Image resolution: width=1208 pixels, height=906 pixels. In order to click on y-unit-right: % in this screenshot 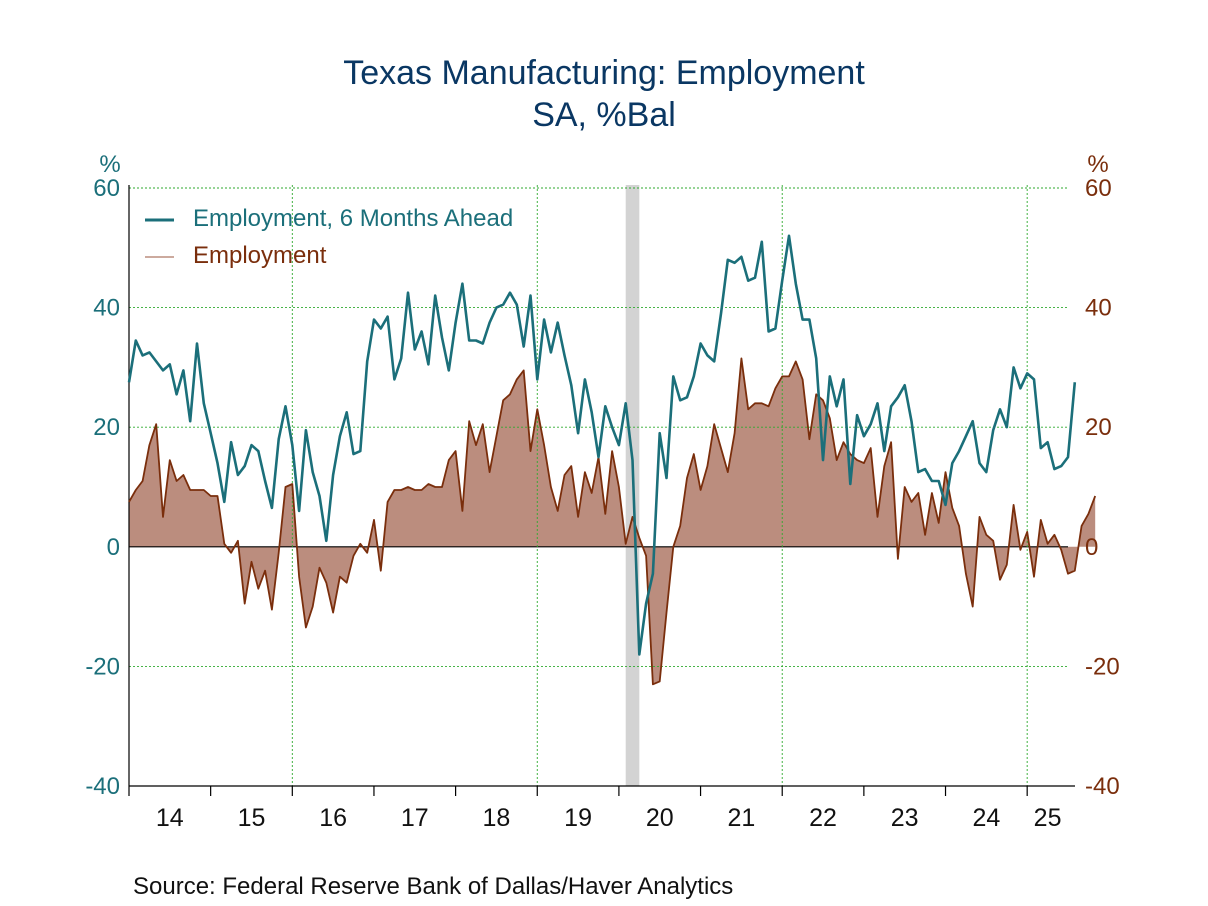, I will do `click(1097, 164)`.